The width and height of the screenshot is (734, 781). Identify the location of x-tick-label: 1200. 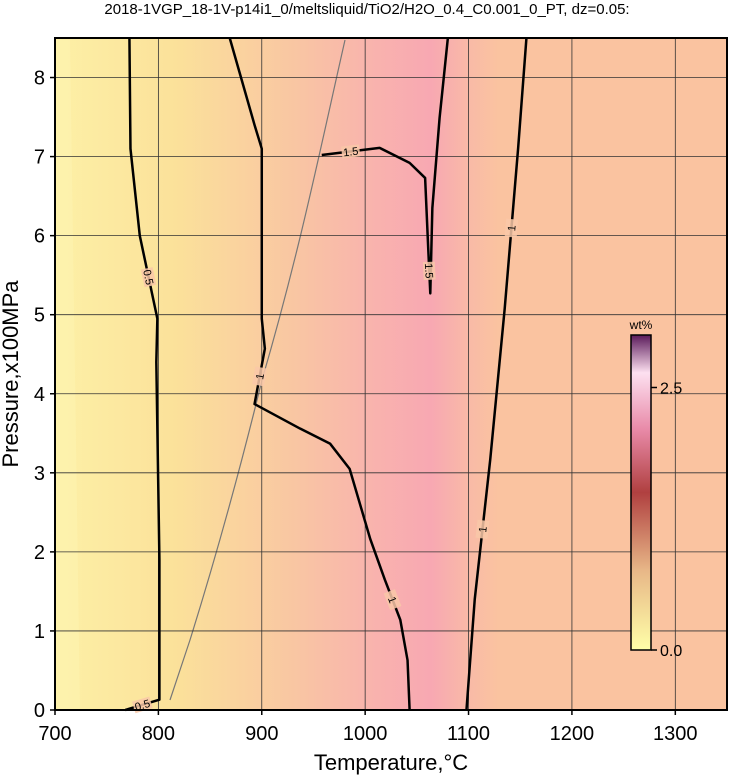
(572, 734).